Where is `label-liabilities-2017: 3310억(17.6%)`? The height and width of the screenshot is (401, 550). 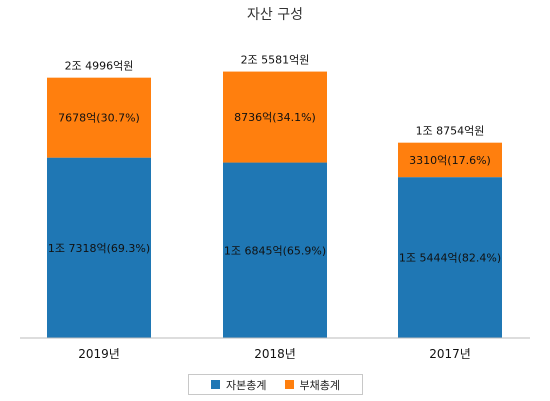
label-liabilities-2017: 3310억(17.6%) is located at coordinates (450, 160).